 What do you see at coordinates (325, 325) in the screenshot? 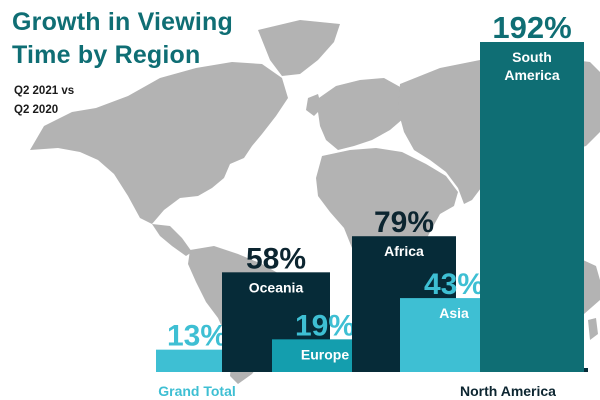
I see `data-label-europe: 19%` at bounding box center [325, 325].